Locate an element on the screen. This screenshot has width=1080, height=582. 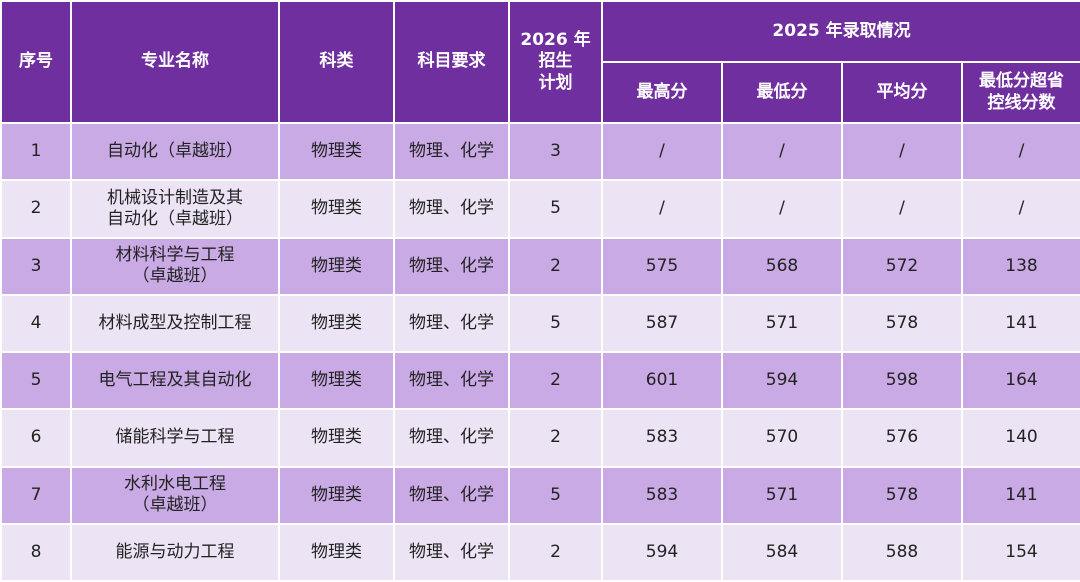
table-cell: 储能科学与工程 is located at coordinates (175, 438).